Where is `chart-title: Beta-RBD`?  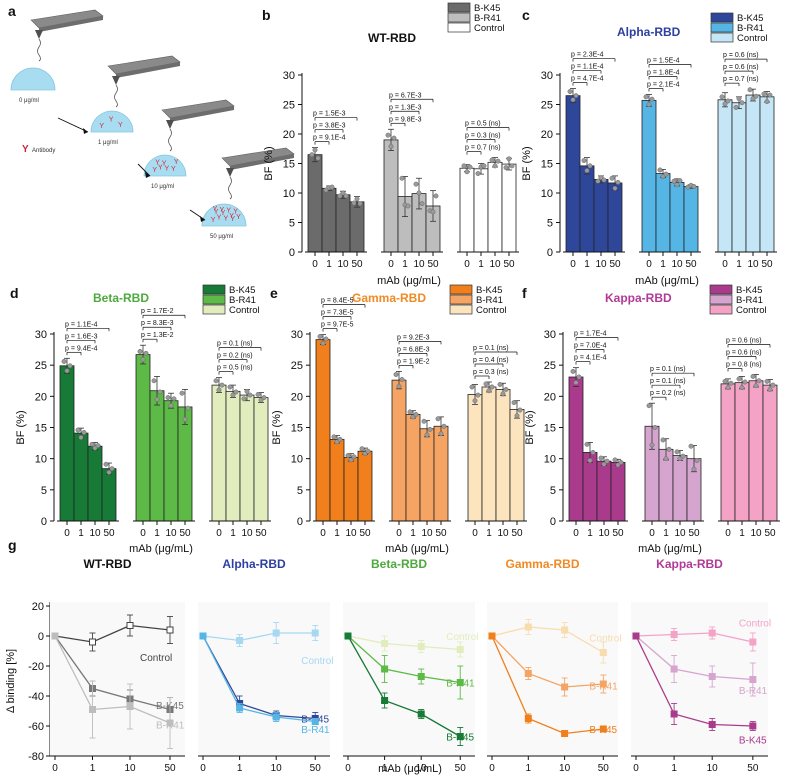
chart-title: Beta-RBD is located at coordinates (121, 298).